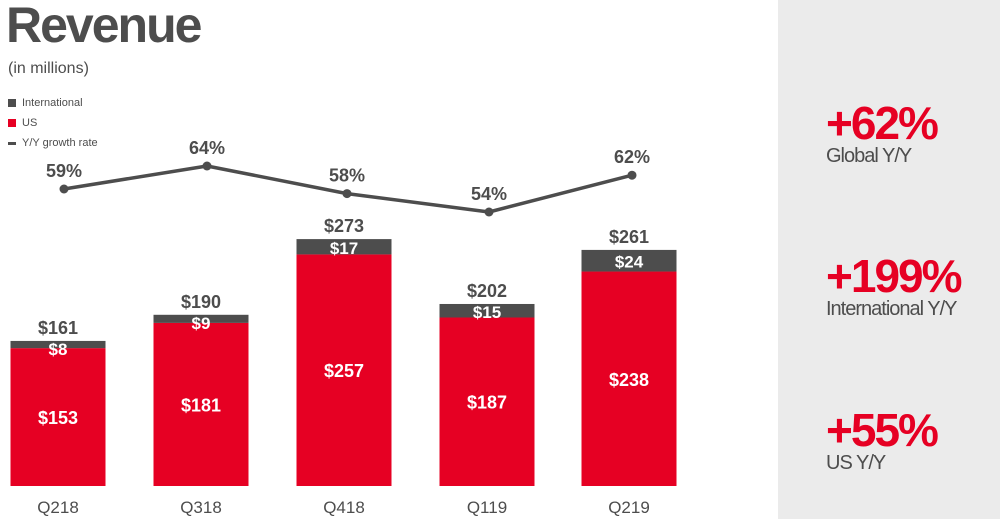 The height and width of the screenshot is (519, 1000). What do you see at coordinates (882, 430) in the screenshot?
I see `stat-us-value: +55%` at bounding box center [882, 430].